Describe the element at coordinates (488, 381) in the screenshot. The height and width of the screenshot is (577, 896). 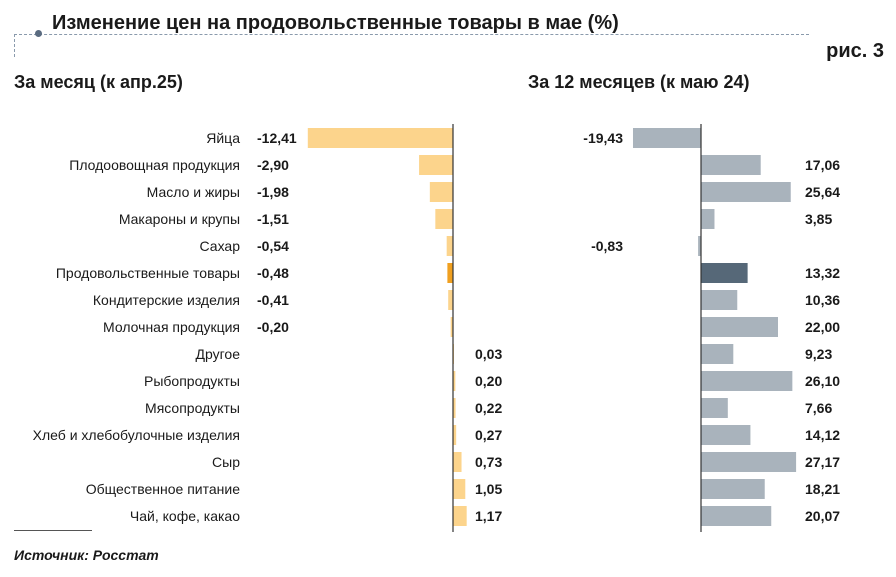
I see `month-value-label: 0,20` at that location.